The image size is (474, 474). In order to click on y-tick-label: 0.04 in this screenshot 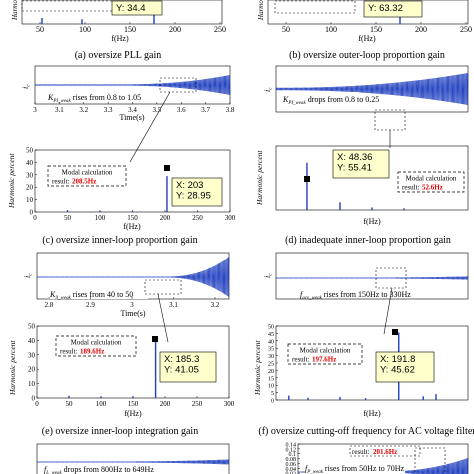, I will do `click(291, 470)`.